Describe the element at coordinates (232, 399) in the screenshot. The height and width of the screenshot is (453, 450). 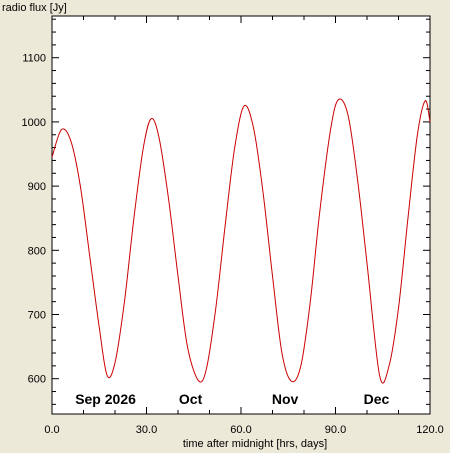
I see `month-labels: Sep 2026 Oct Nov Dec` at that location.